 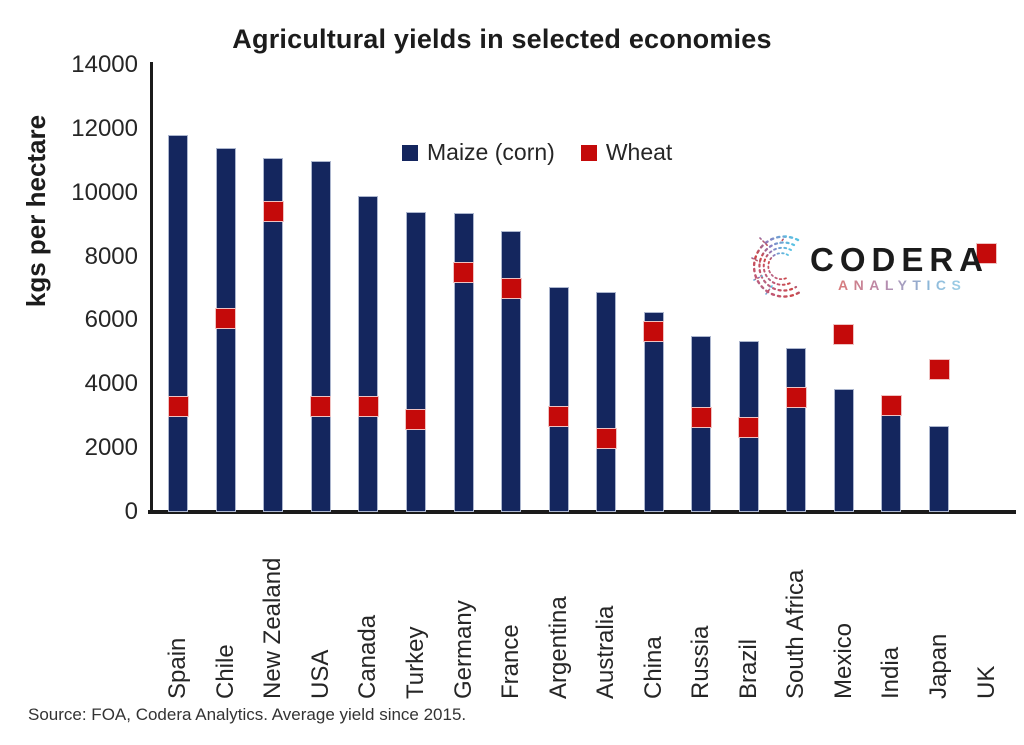 I want to click on bar-maize-japan, so click(x=939, y=468).